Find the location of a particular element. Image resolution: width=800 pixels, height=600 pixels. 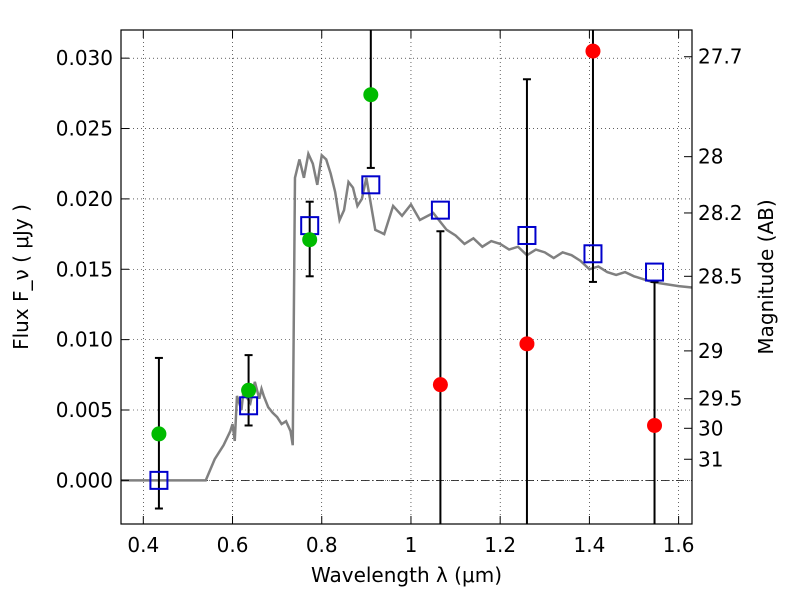

y-axis-label: Flux F_ν ( μJy ) is located at coordinates (21, 277).